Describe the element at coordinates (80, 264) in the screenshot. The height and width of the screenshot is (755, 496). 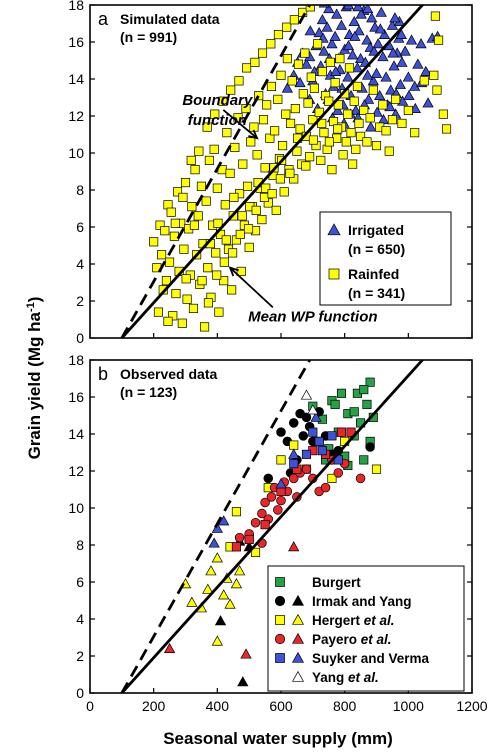
I see `y-tick-label: 4` at that location.